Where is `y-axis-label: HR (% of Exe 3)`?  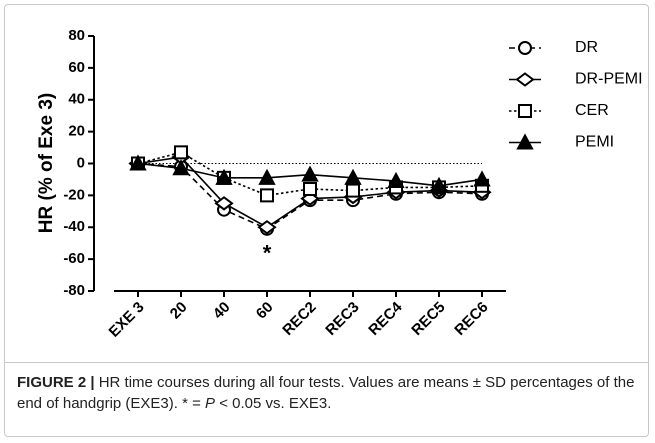
y-axis-label: HR (% of Exe 3) is located at coordinates (46, 163).